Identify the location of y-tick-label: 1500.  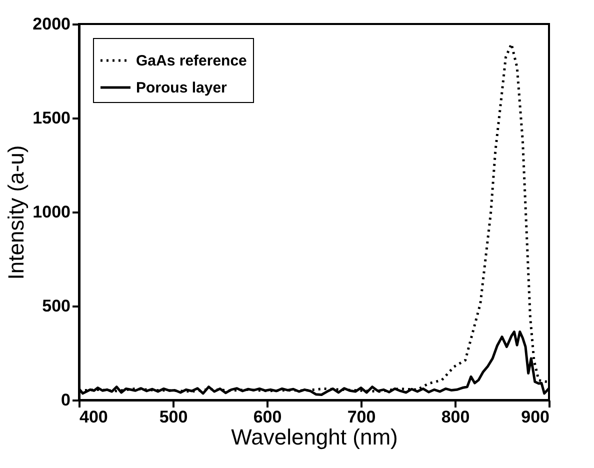
(51, 118).